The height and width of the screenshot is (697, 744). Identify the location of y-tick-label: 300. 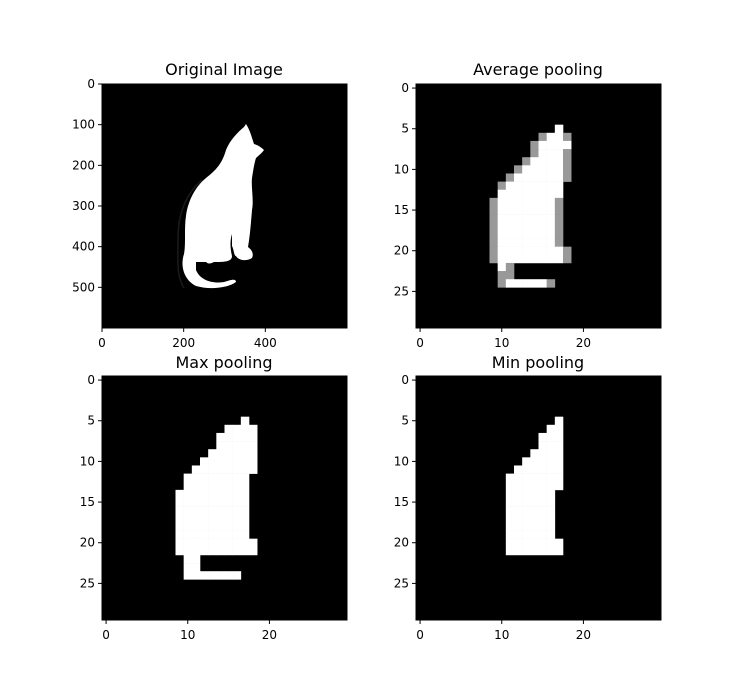
(83, 206).